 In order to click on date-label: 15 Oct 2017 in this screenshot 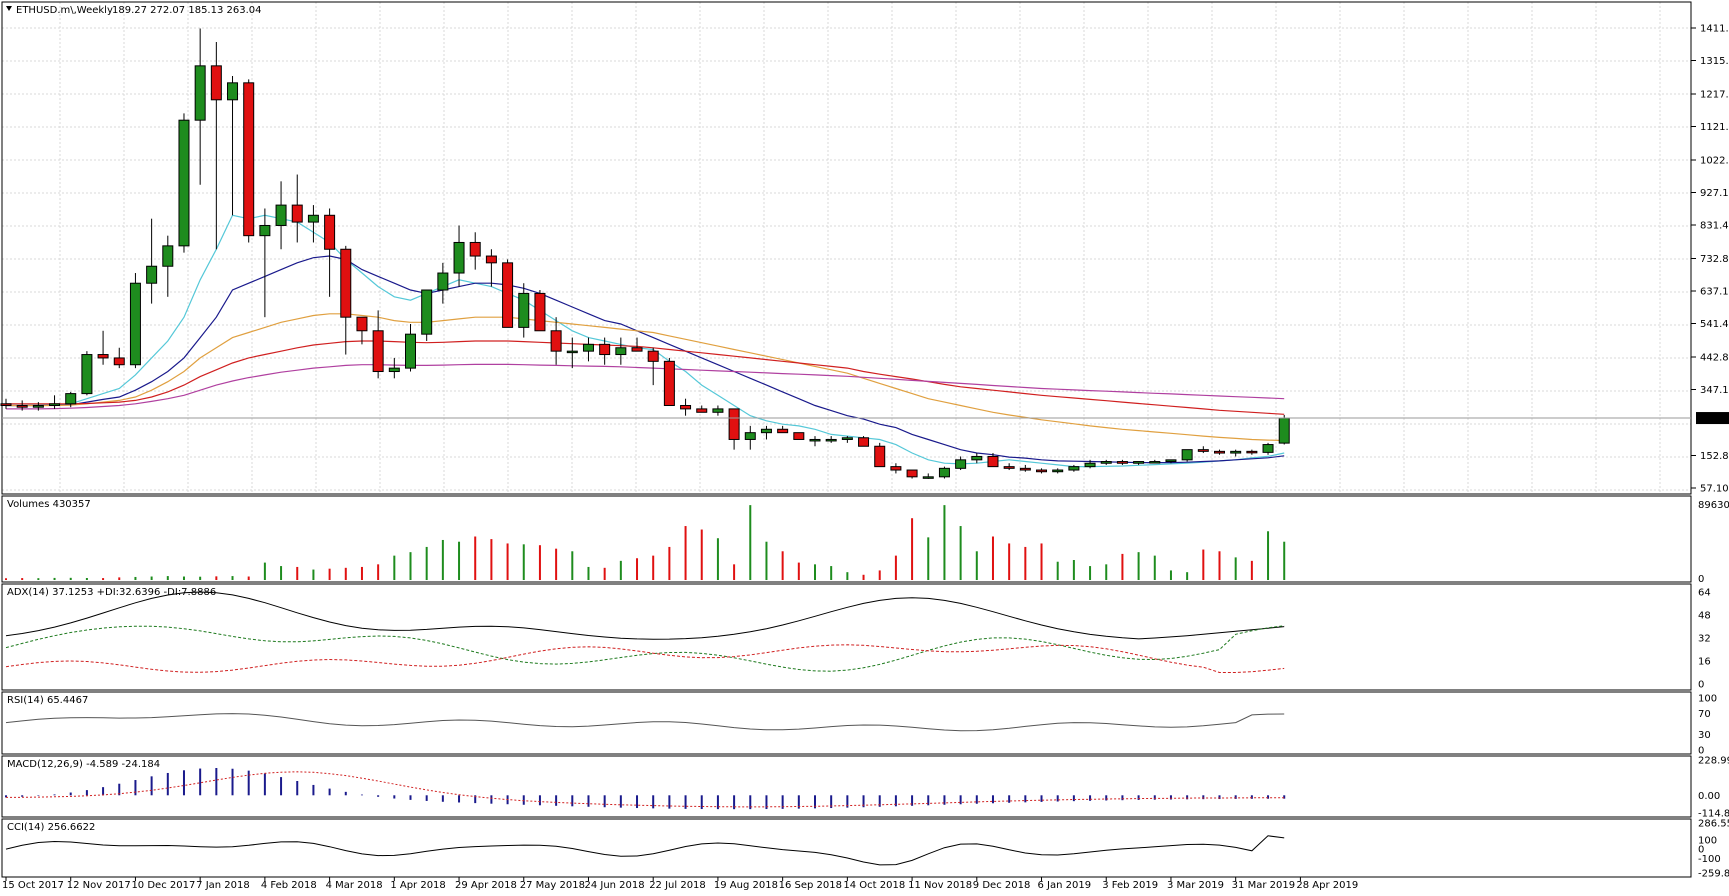, I will do `click(33, 885)`.